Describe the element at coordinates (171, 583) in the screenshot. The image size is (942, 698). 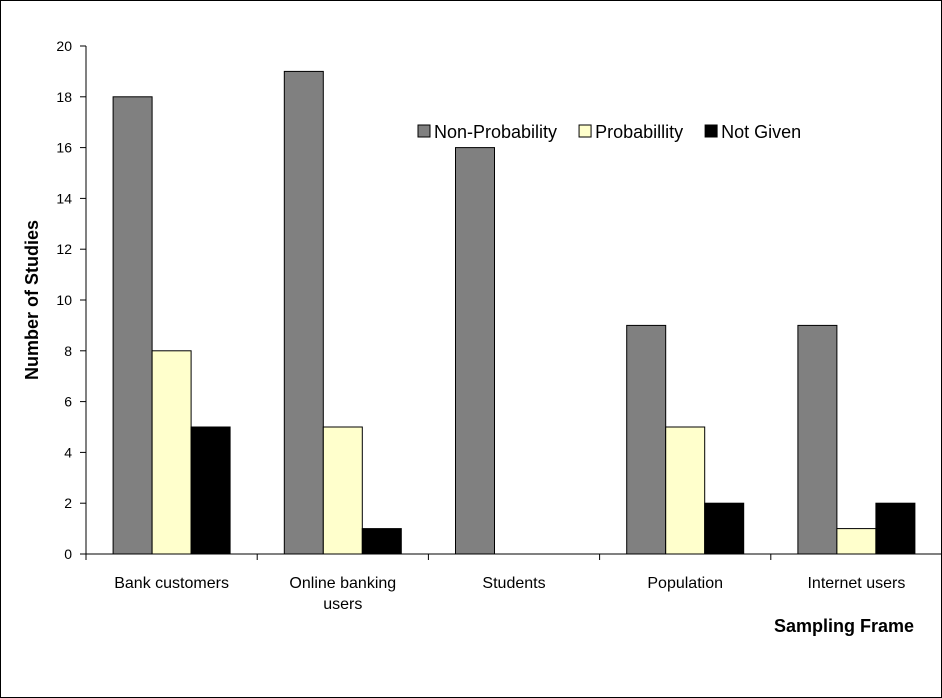
I see `category-label: Bank customers` at that location.